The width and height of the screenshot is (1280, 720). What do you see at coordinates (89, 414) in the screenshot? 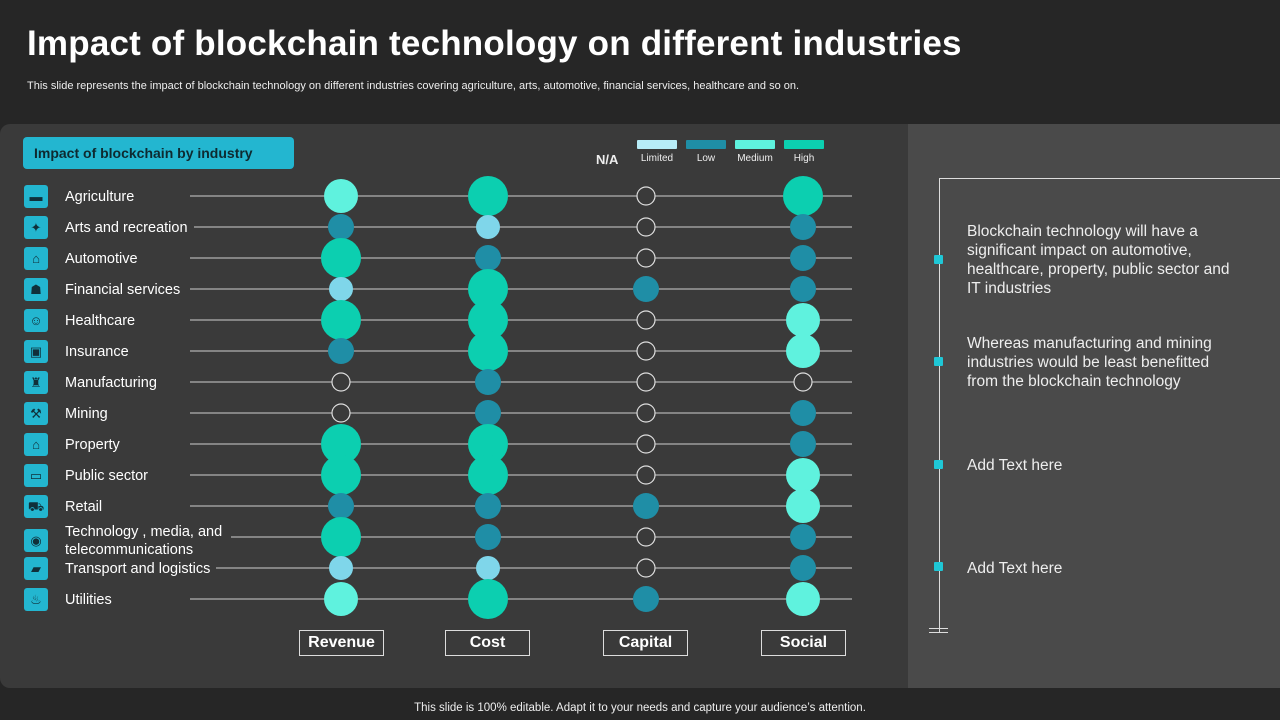
I see `row-label-mining: Mining` at bounding box center [89, 414].